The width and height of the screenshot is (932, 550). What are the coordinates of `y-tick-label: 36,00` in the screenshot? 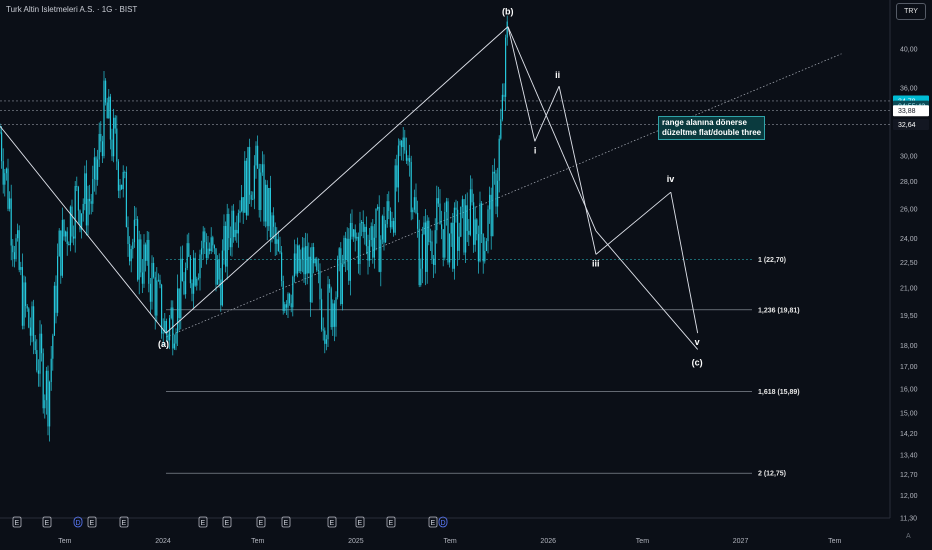 It's located at (909, 89).